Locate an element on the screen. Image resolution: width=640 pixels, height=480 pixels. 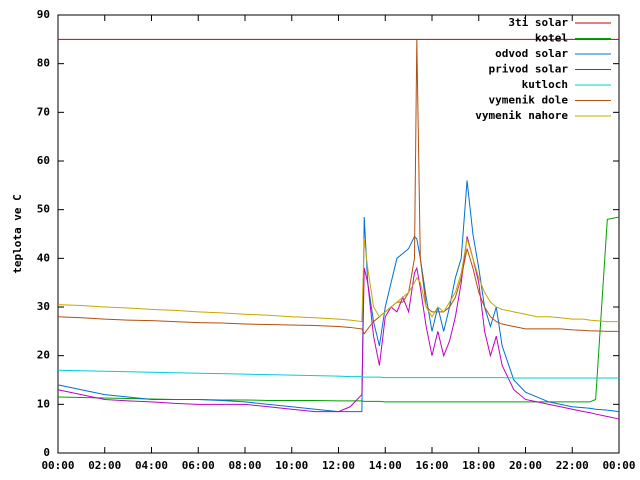
x-tick-label: 04:00 is located at coordinates (151, 465).